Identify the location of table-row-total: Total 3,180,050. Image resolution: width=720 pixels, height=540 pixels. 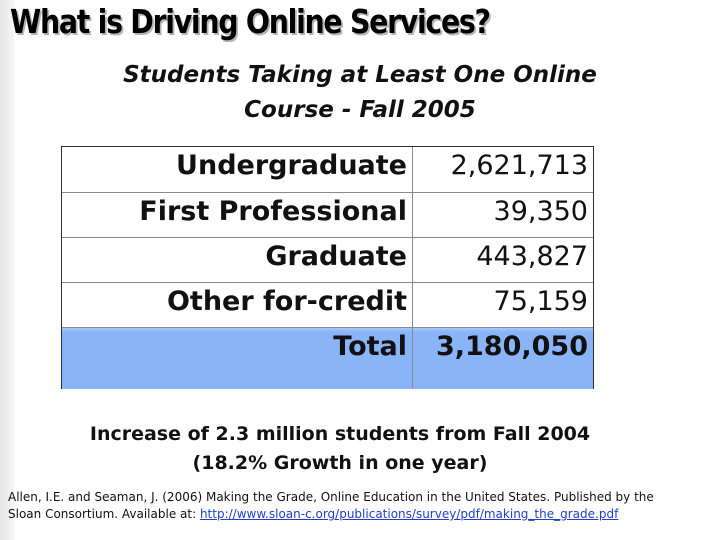
(327, 358).